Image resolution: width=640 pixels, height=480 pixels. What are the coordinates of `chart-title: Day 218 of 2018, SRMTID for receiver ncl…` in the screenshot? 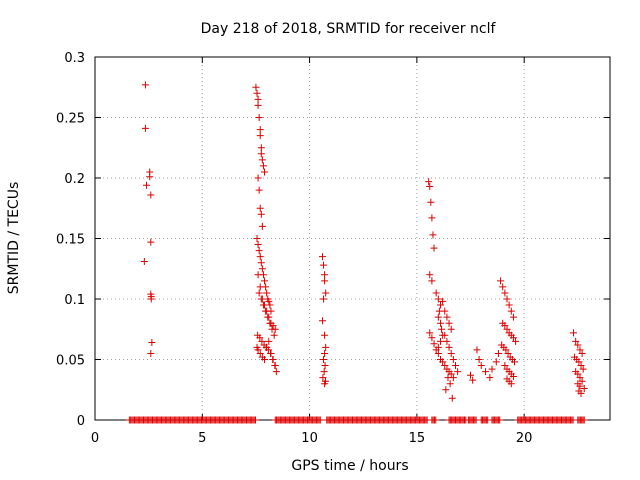 It's located at (349, 29).